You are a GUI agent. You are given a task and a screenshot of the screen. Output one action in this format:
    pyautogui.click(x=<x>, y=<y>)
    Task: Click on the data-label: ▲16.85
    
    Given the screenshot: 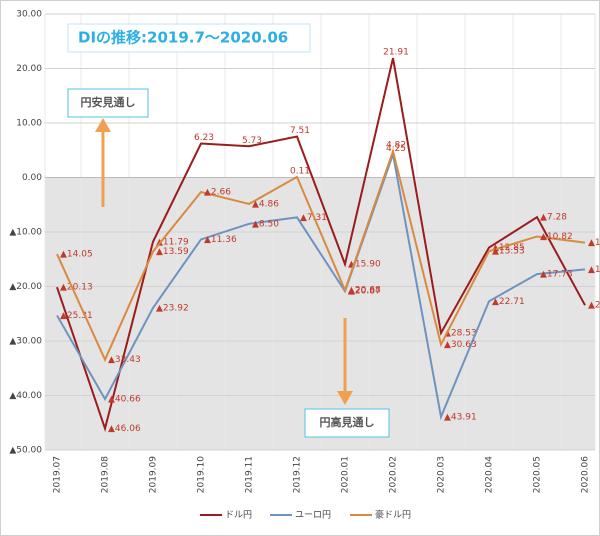 What is the action you would take?
    pyautogui.click(x=594, y=270)
    